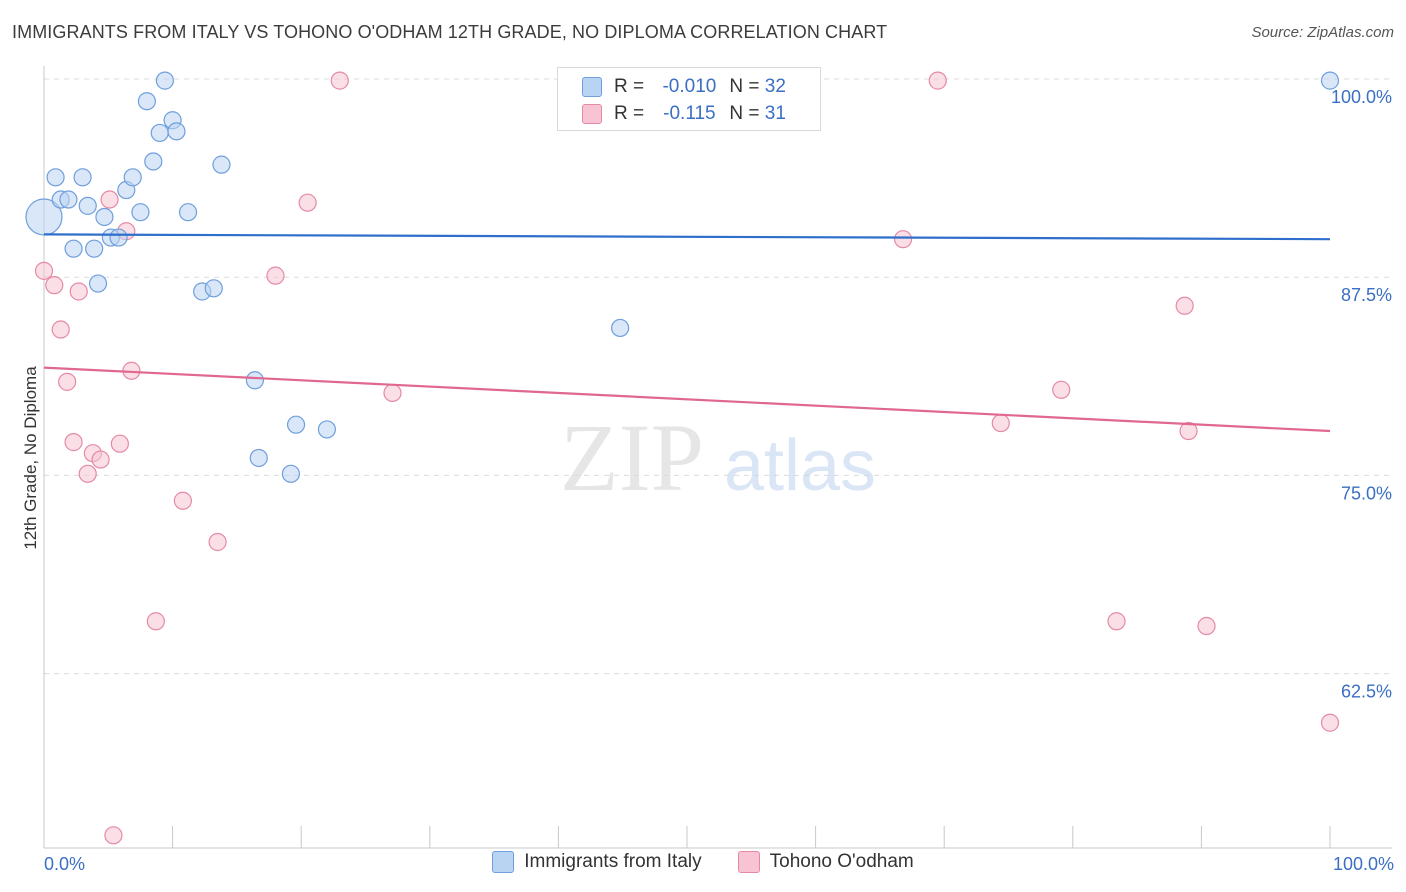 Image resolution: width=1406 pixels, height=892 pixels. I want to click on series-legend: Immigrants from Italy Tohono O'odham, so click(703, 862).